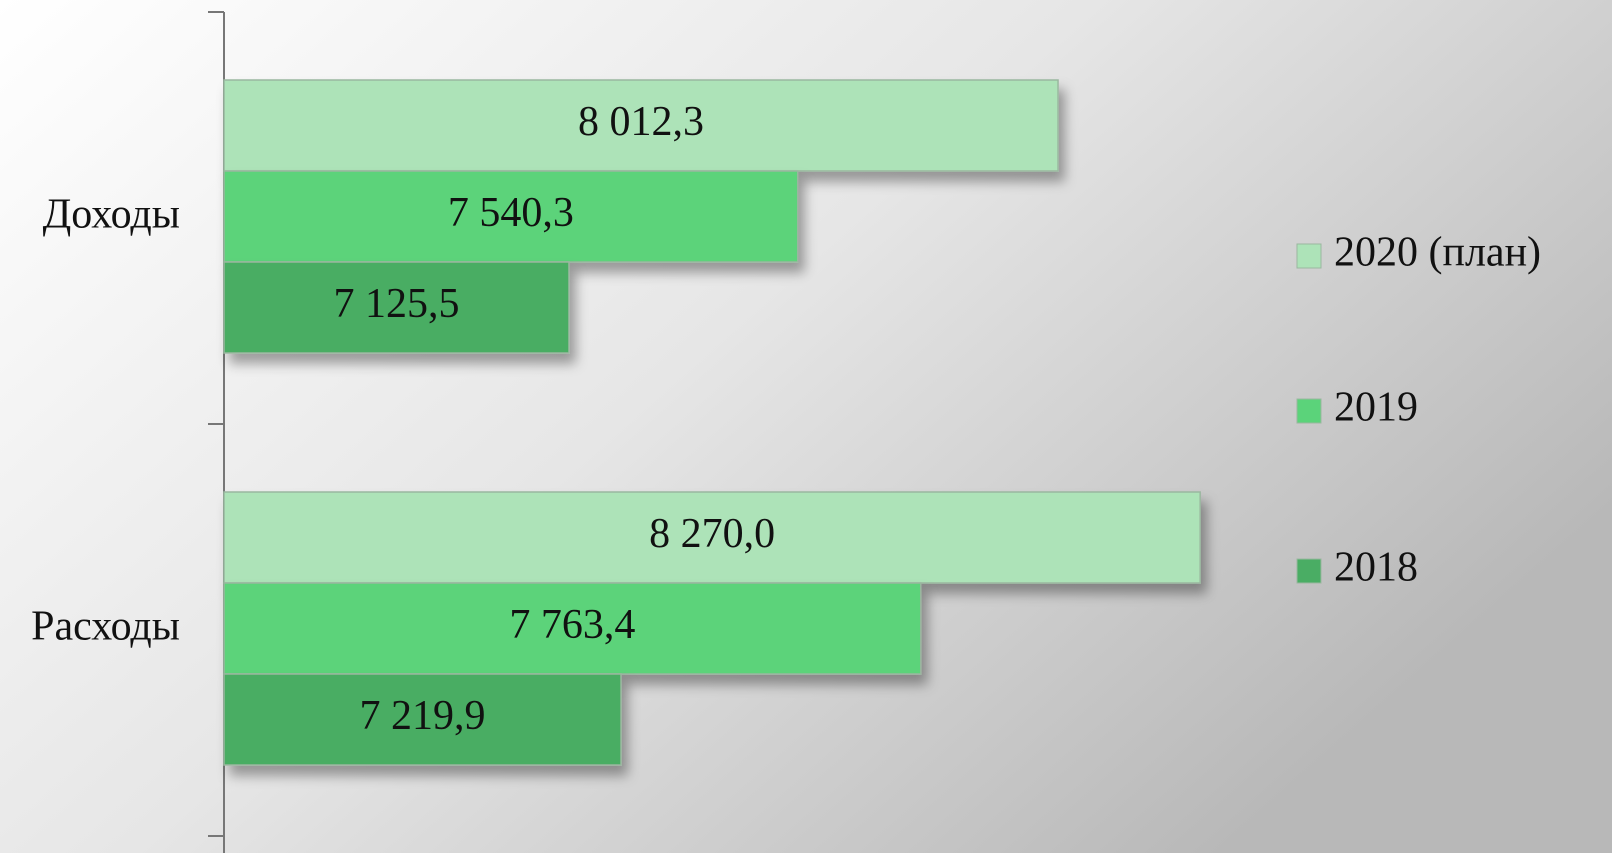  I want to click on data-label: 7 763,4, so click(572, 625).